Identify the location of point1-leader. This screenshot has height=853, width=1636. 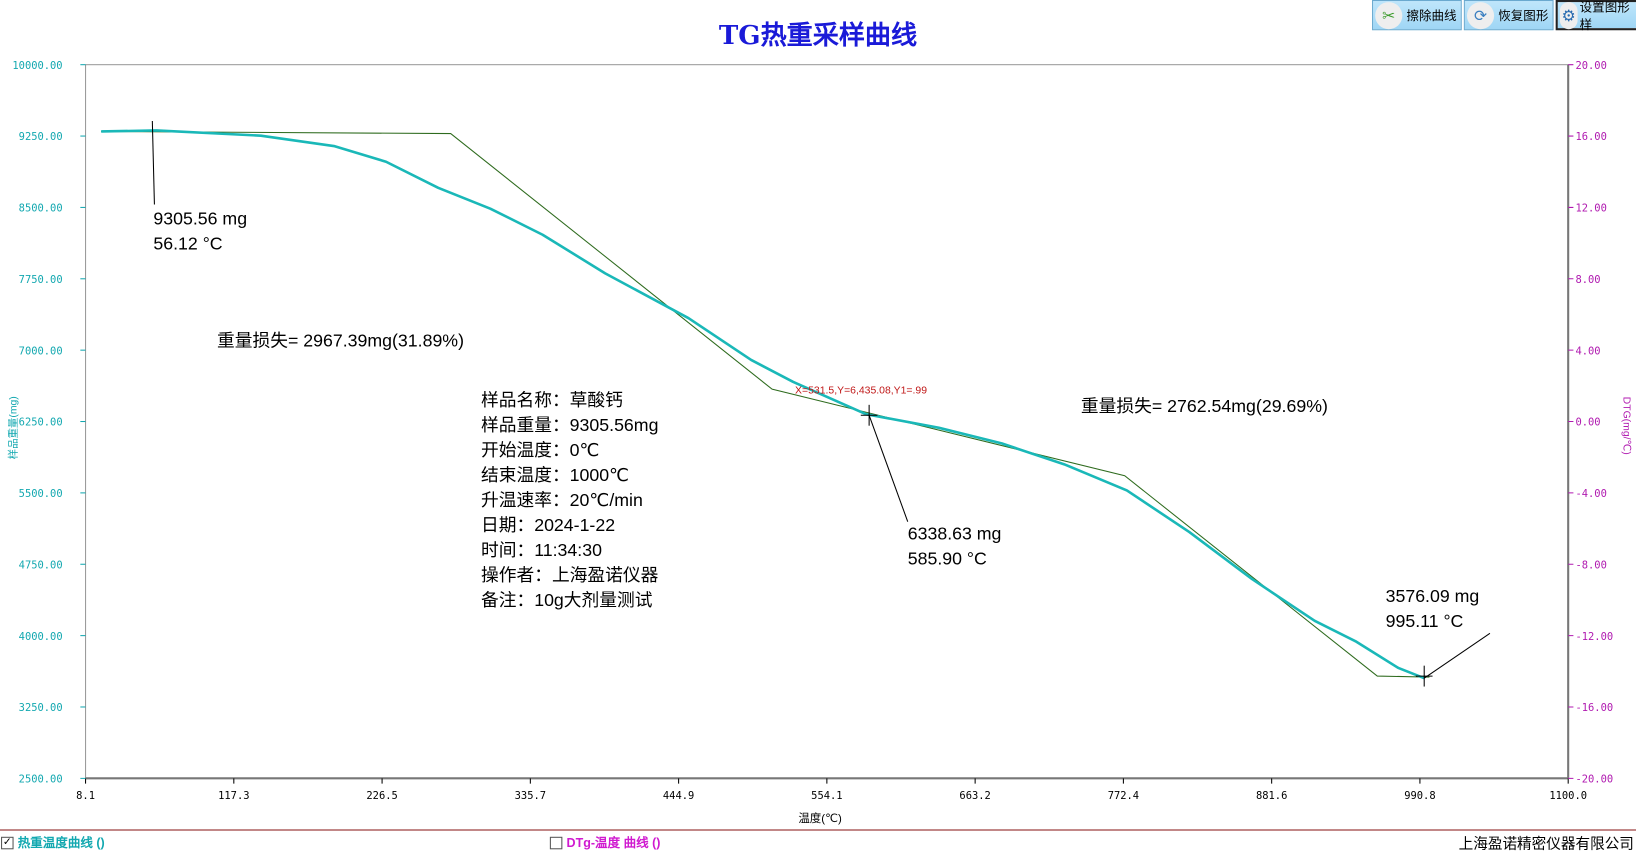
(153, 163).